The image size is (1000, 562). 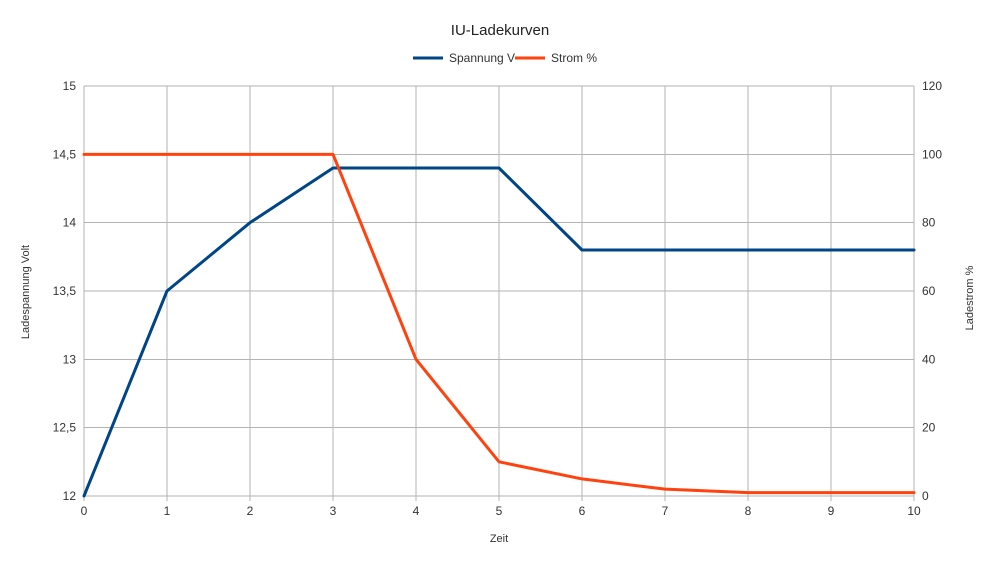 What do you see at coordinates (70, 496) in the screenshot?
I see `y-left-tick-label: 12` at bounding box center [70, 496].